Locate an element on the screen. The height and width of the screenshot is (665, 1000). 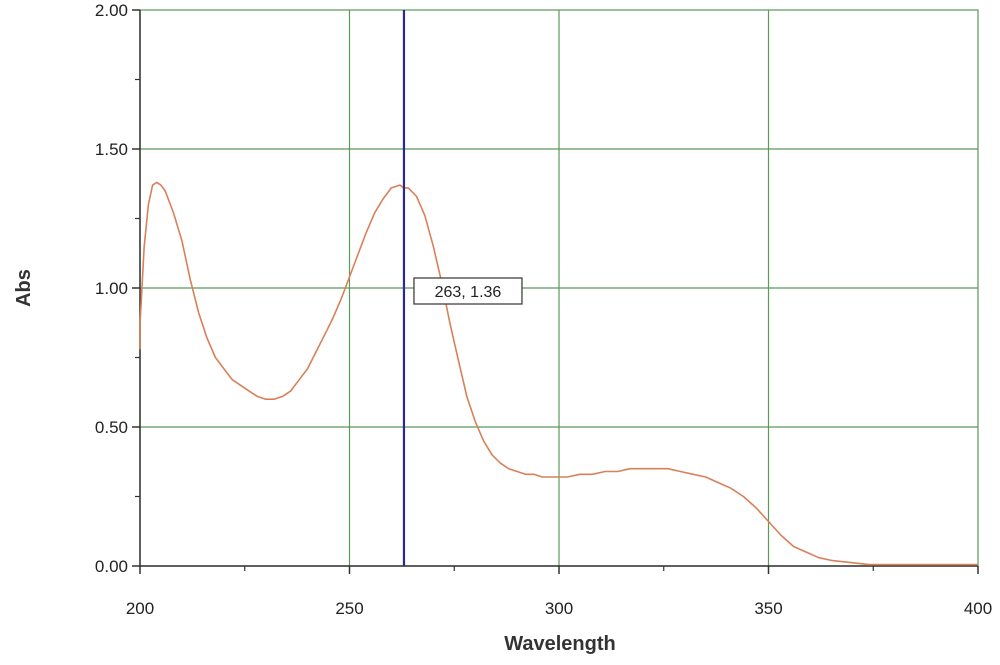
x-tick-label: 300 is located at coordinates (559, 608).